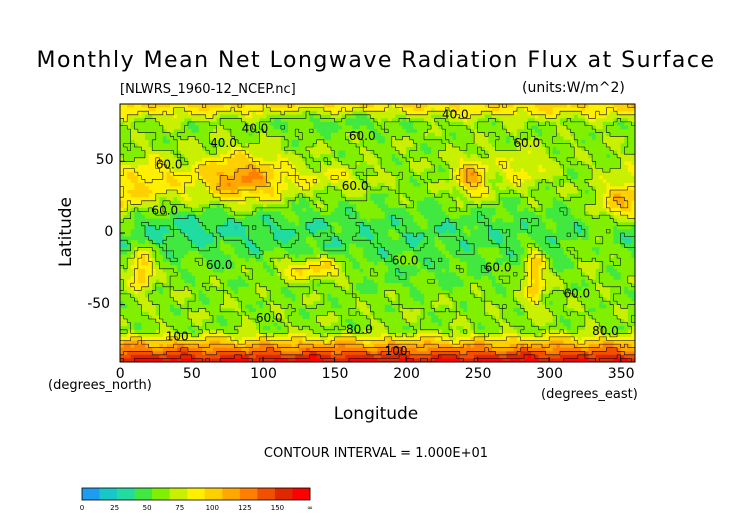 This screenshot has width=752, height=532. I want to click on x-tick-label: 200, so click(406, 374).